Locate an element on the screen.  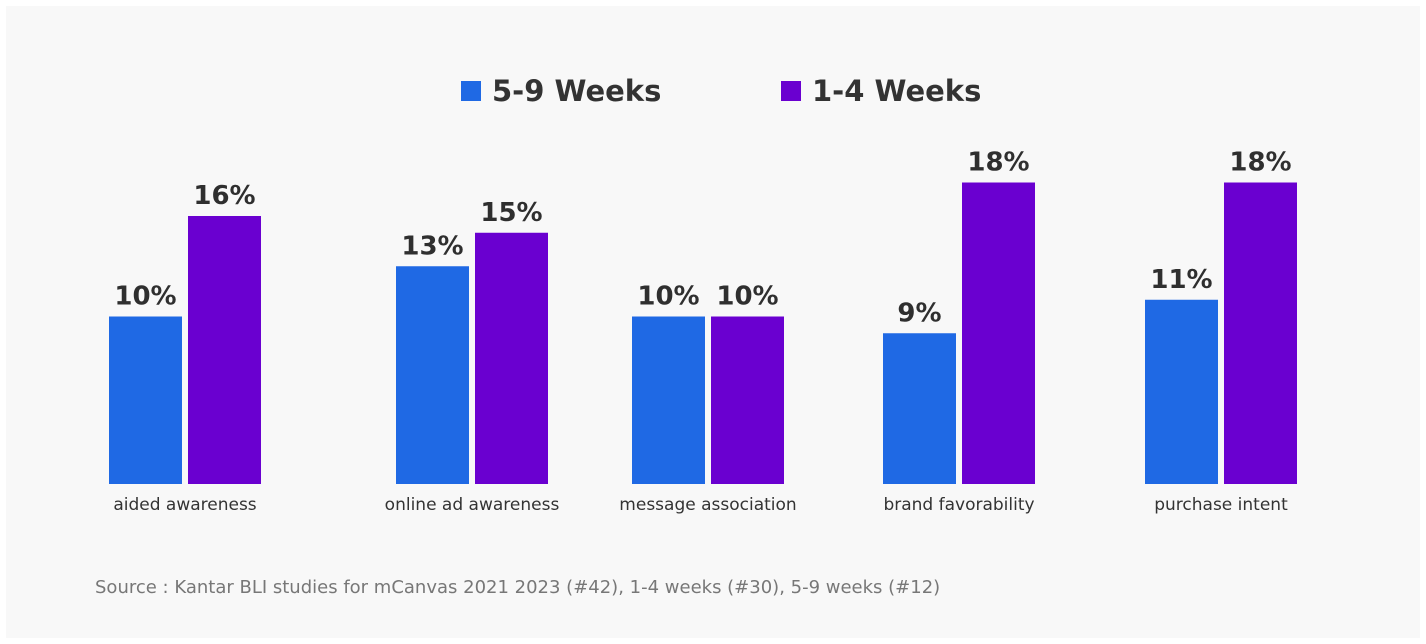
legend-label: 1-4 Weeks is located at coordinates (896, 91).